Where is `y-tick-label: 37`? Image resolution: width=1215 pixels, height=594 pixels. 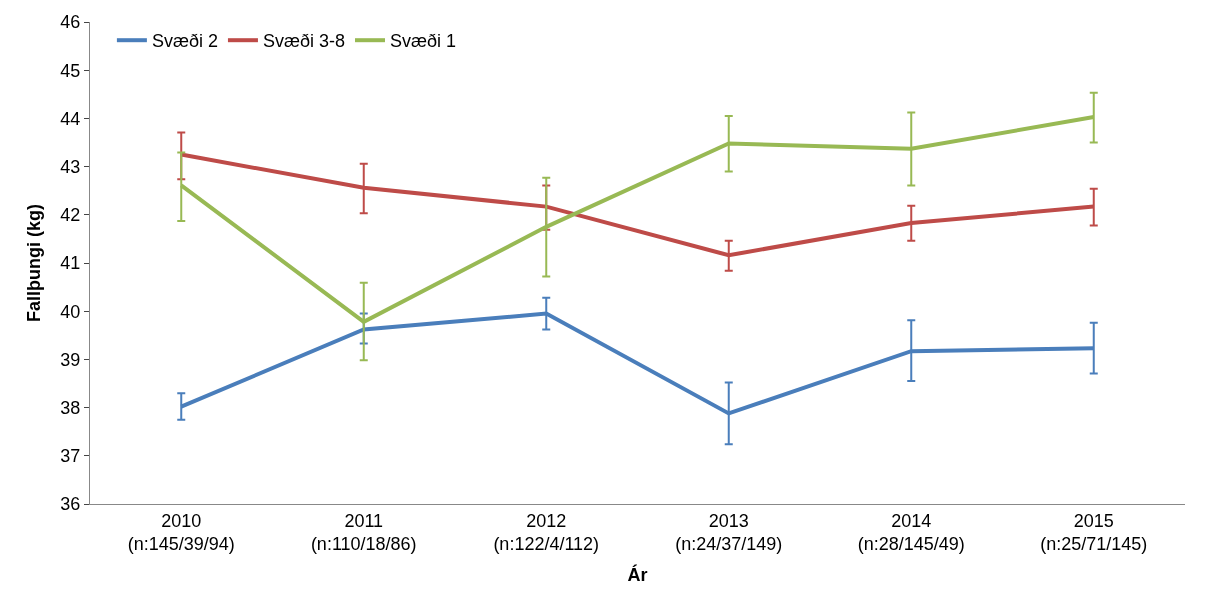
y-tick-label: 37 is located at coordinates (70, 456).